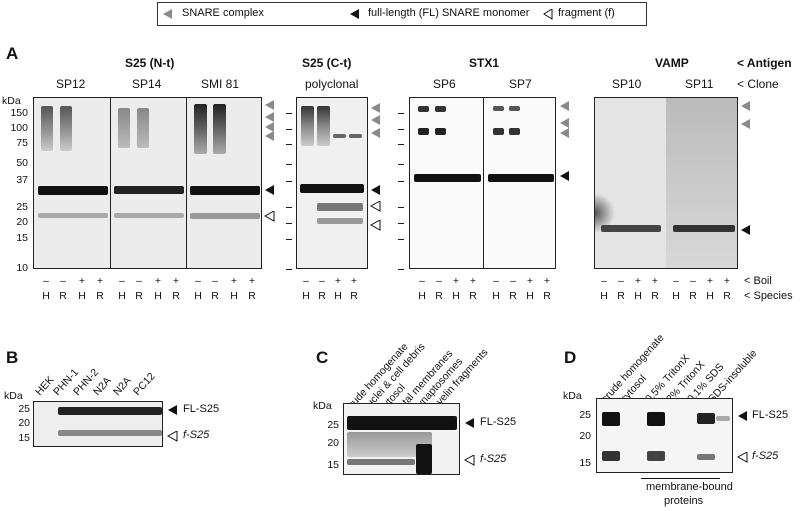 Image resolution: width=800 pixels, height=511 pixels. Describe the element at coordinates (764, 63) in the screenshot. I see `antigen-row-label: < Antigen` at that location.